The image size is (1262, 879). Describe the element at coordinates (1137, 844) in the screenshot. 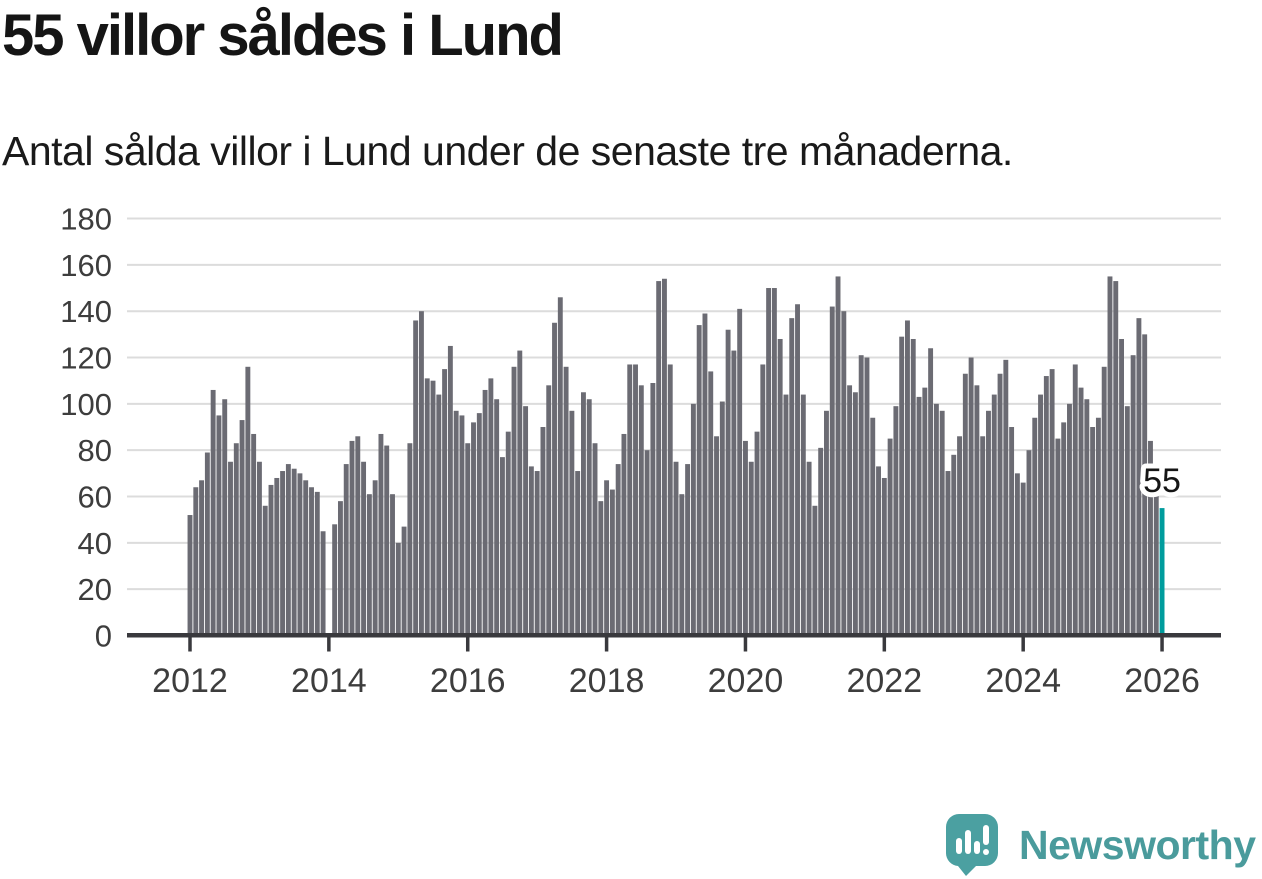

I see `newsworthy-logo-text: Newsworthy` at that location.